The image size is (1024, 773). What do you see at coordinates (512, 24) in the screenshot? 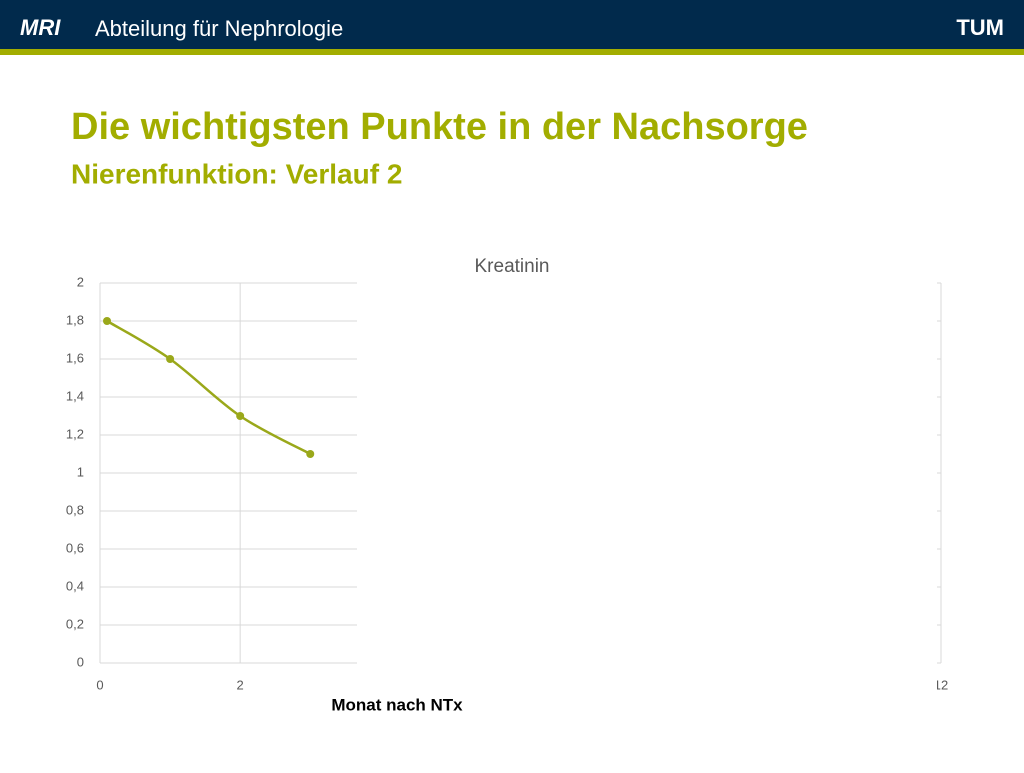
I see `header-bar` at bounding box center [512, 24].